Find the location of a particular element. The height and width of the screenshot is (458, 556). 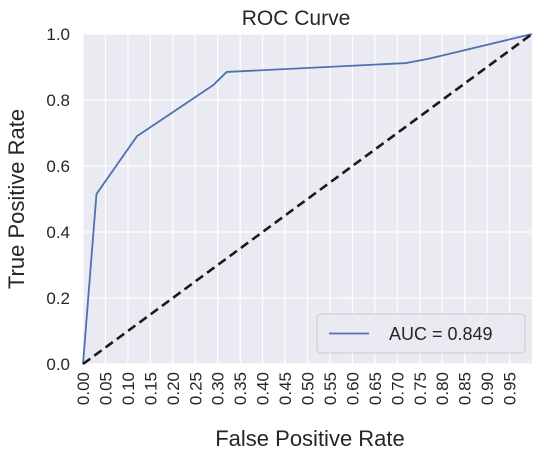

x-tick-label: 0.60 is located at coordinates (352, 388).